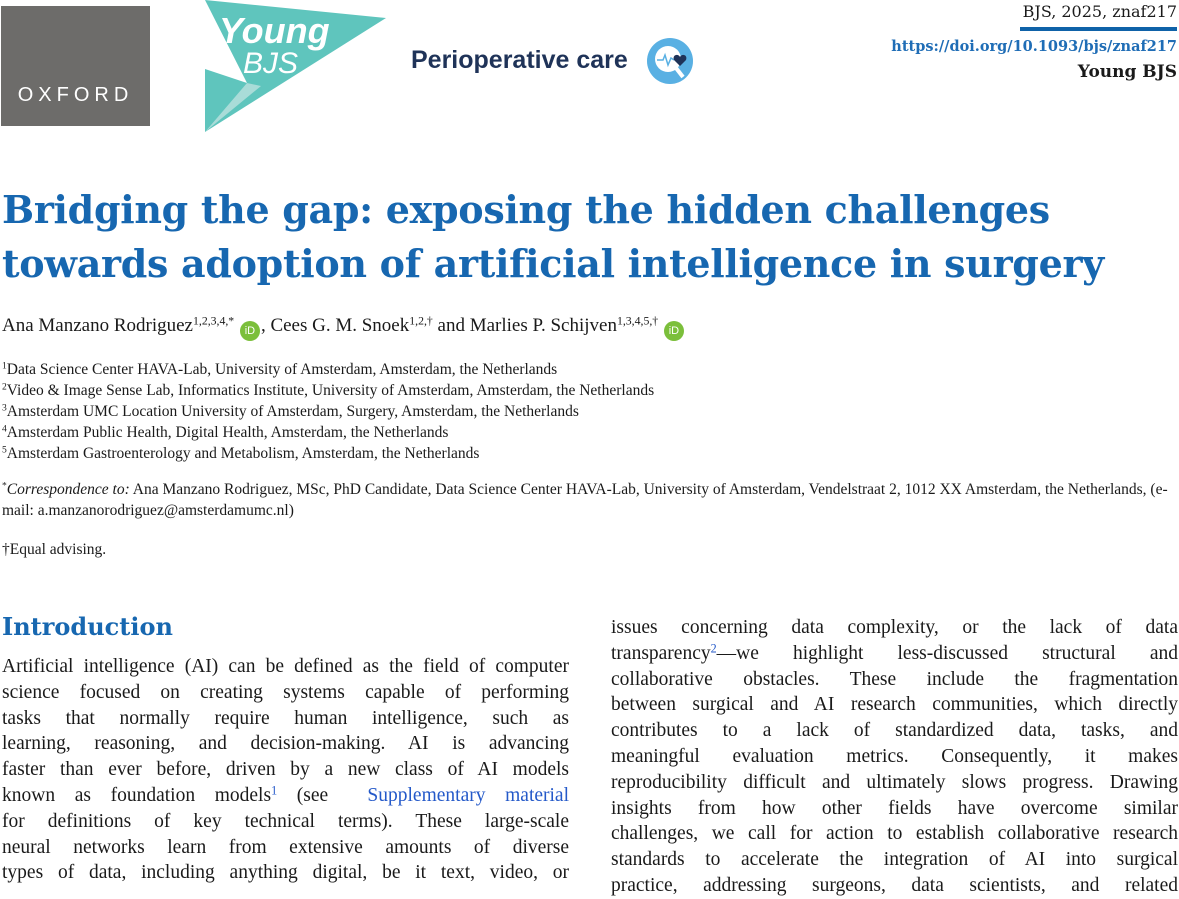 Image resolution: width=1179 pixels, height=899 pixels. Describe the element at coordinates (54, 549) in the screenshot. I see `equal-advising-note: †Equal advising.` at that location.